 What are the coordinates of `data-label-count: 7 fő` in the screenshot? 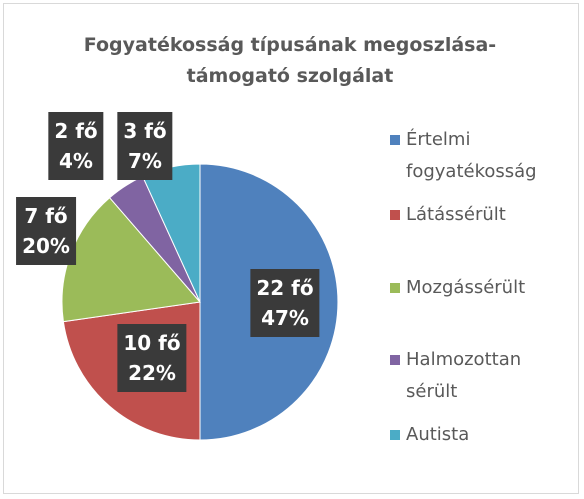 It's located at (46, 216).